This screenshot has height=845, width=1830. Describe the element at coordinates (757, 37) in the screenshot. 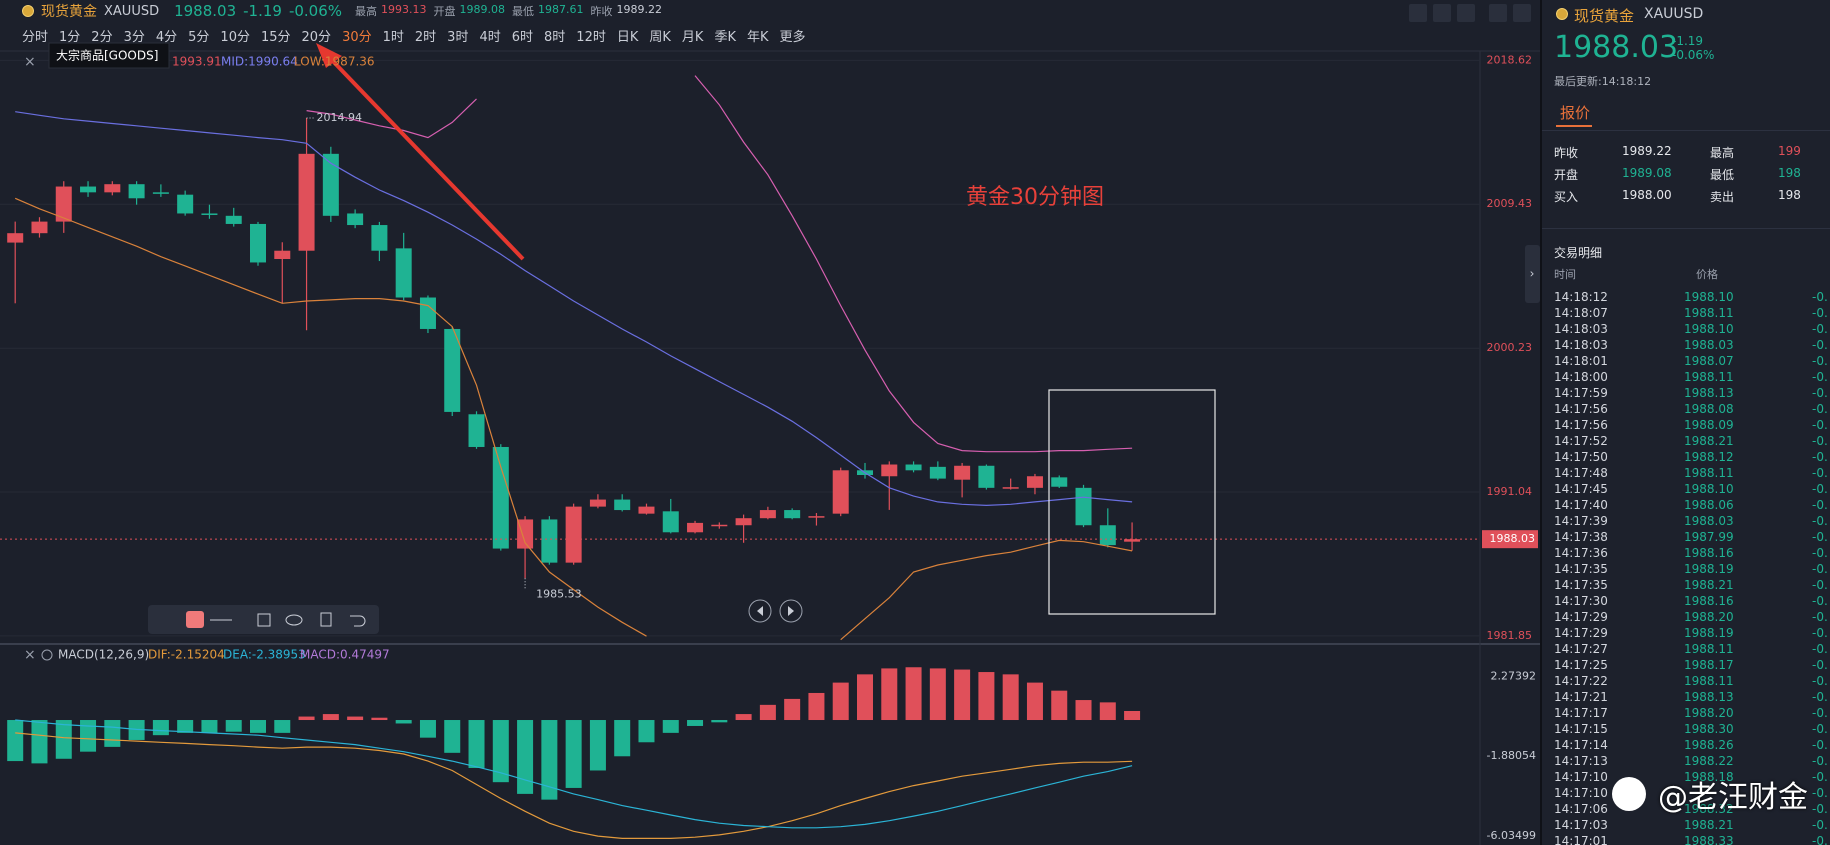

I see `timeframe: 年K` at that location.